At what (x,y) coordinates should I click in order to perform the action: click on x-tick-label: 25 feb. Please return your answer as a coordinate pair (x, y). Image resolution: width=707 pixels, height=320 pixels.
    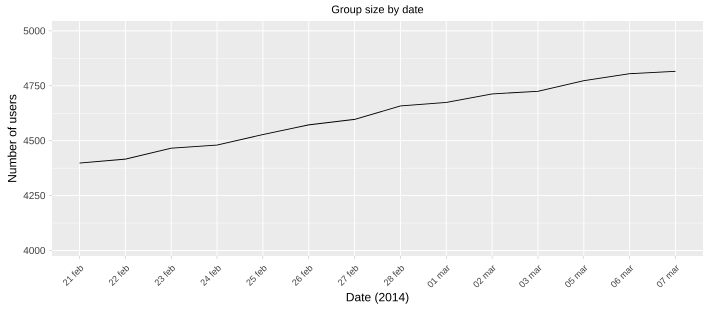
    Looking at the image, I should click on (256, 276).